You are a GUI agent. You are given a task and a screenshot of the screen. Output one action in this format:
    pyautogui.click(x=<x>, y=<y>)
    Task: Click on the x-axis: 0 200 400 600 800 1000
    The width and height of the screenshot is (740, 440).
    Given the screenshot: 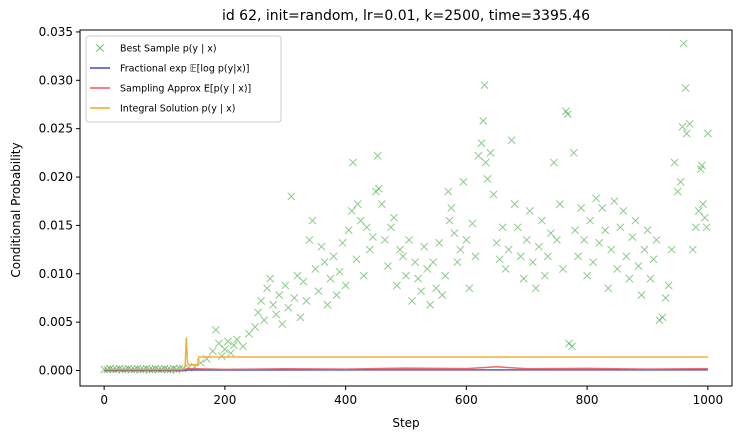 What is the action you would take?
    pyautogui.click(x=411, y=396)
    